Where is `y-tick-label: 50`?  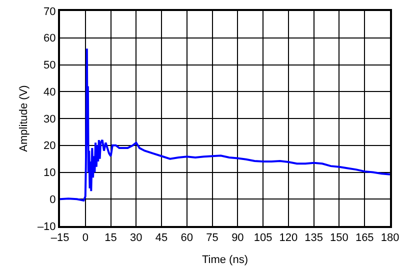 y-tick-label: 50 is located at coordinates (50, 66).